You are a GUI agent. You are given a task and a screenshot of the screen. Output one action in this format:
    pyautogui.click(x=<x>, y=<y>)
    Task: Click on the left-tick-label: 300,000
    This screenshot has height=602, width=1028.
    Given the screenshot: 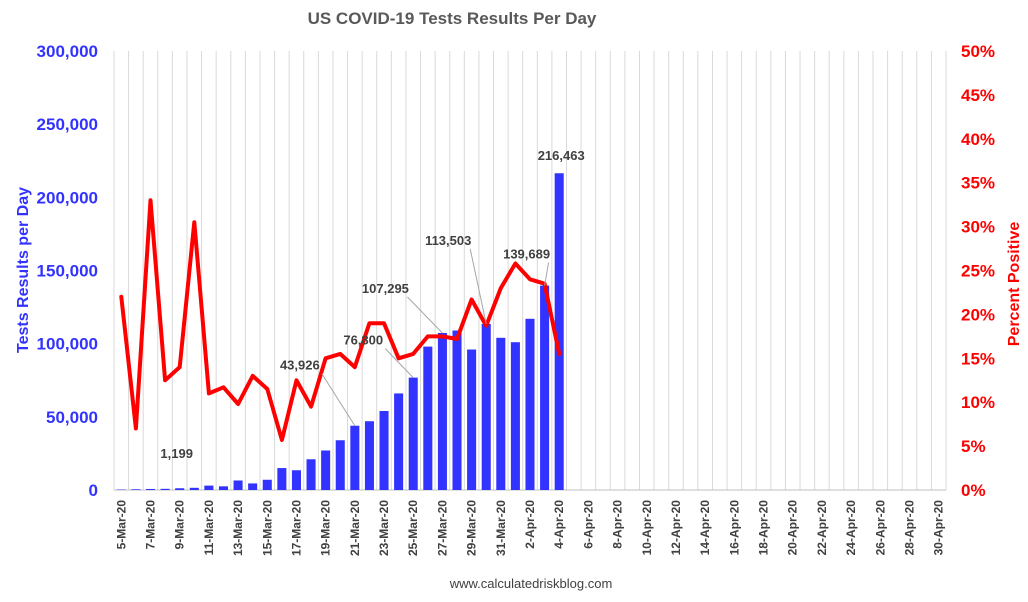 What is the action you would take?
    pyautogui.click(x=67, y=51)
    